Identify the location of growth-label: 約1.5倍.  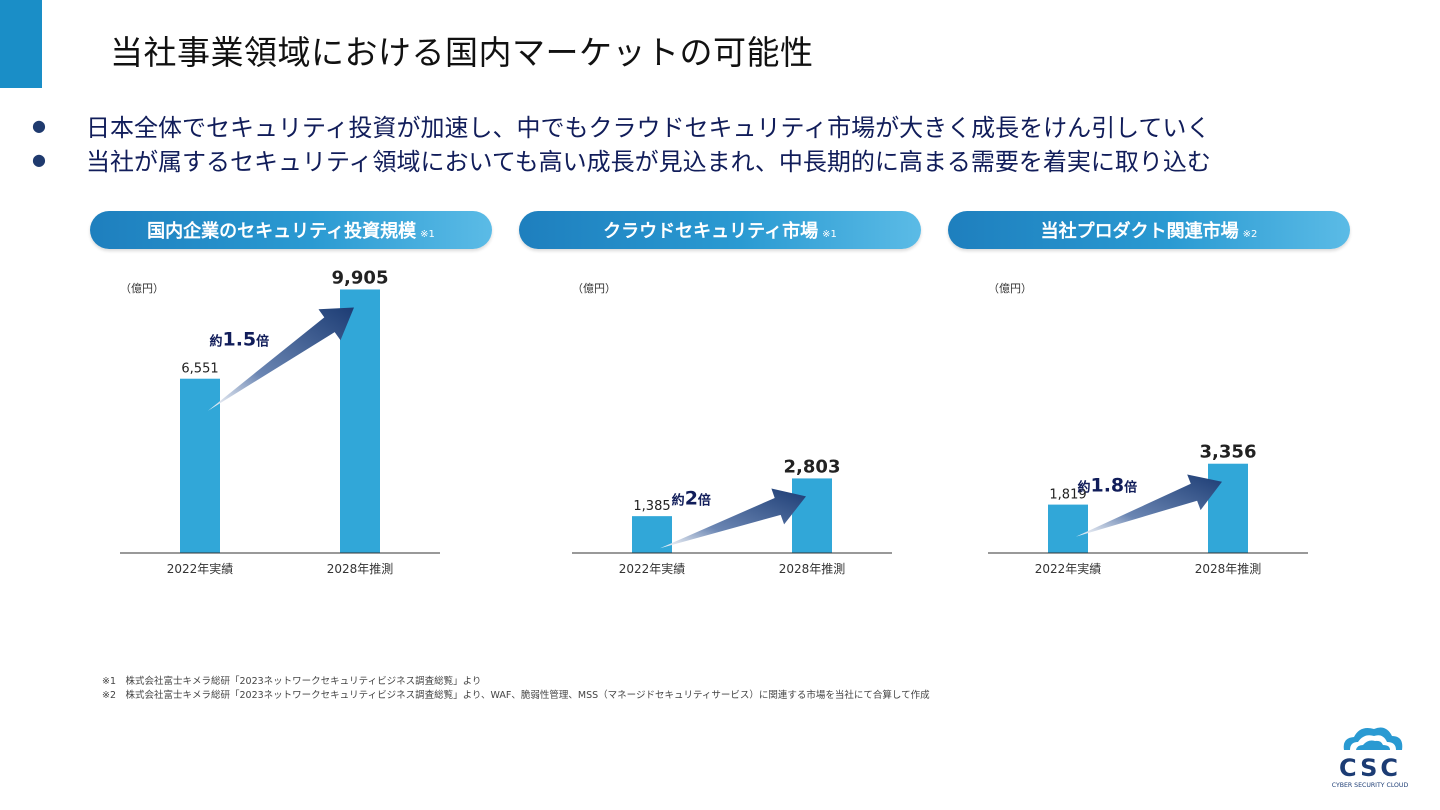
(239, 339).